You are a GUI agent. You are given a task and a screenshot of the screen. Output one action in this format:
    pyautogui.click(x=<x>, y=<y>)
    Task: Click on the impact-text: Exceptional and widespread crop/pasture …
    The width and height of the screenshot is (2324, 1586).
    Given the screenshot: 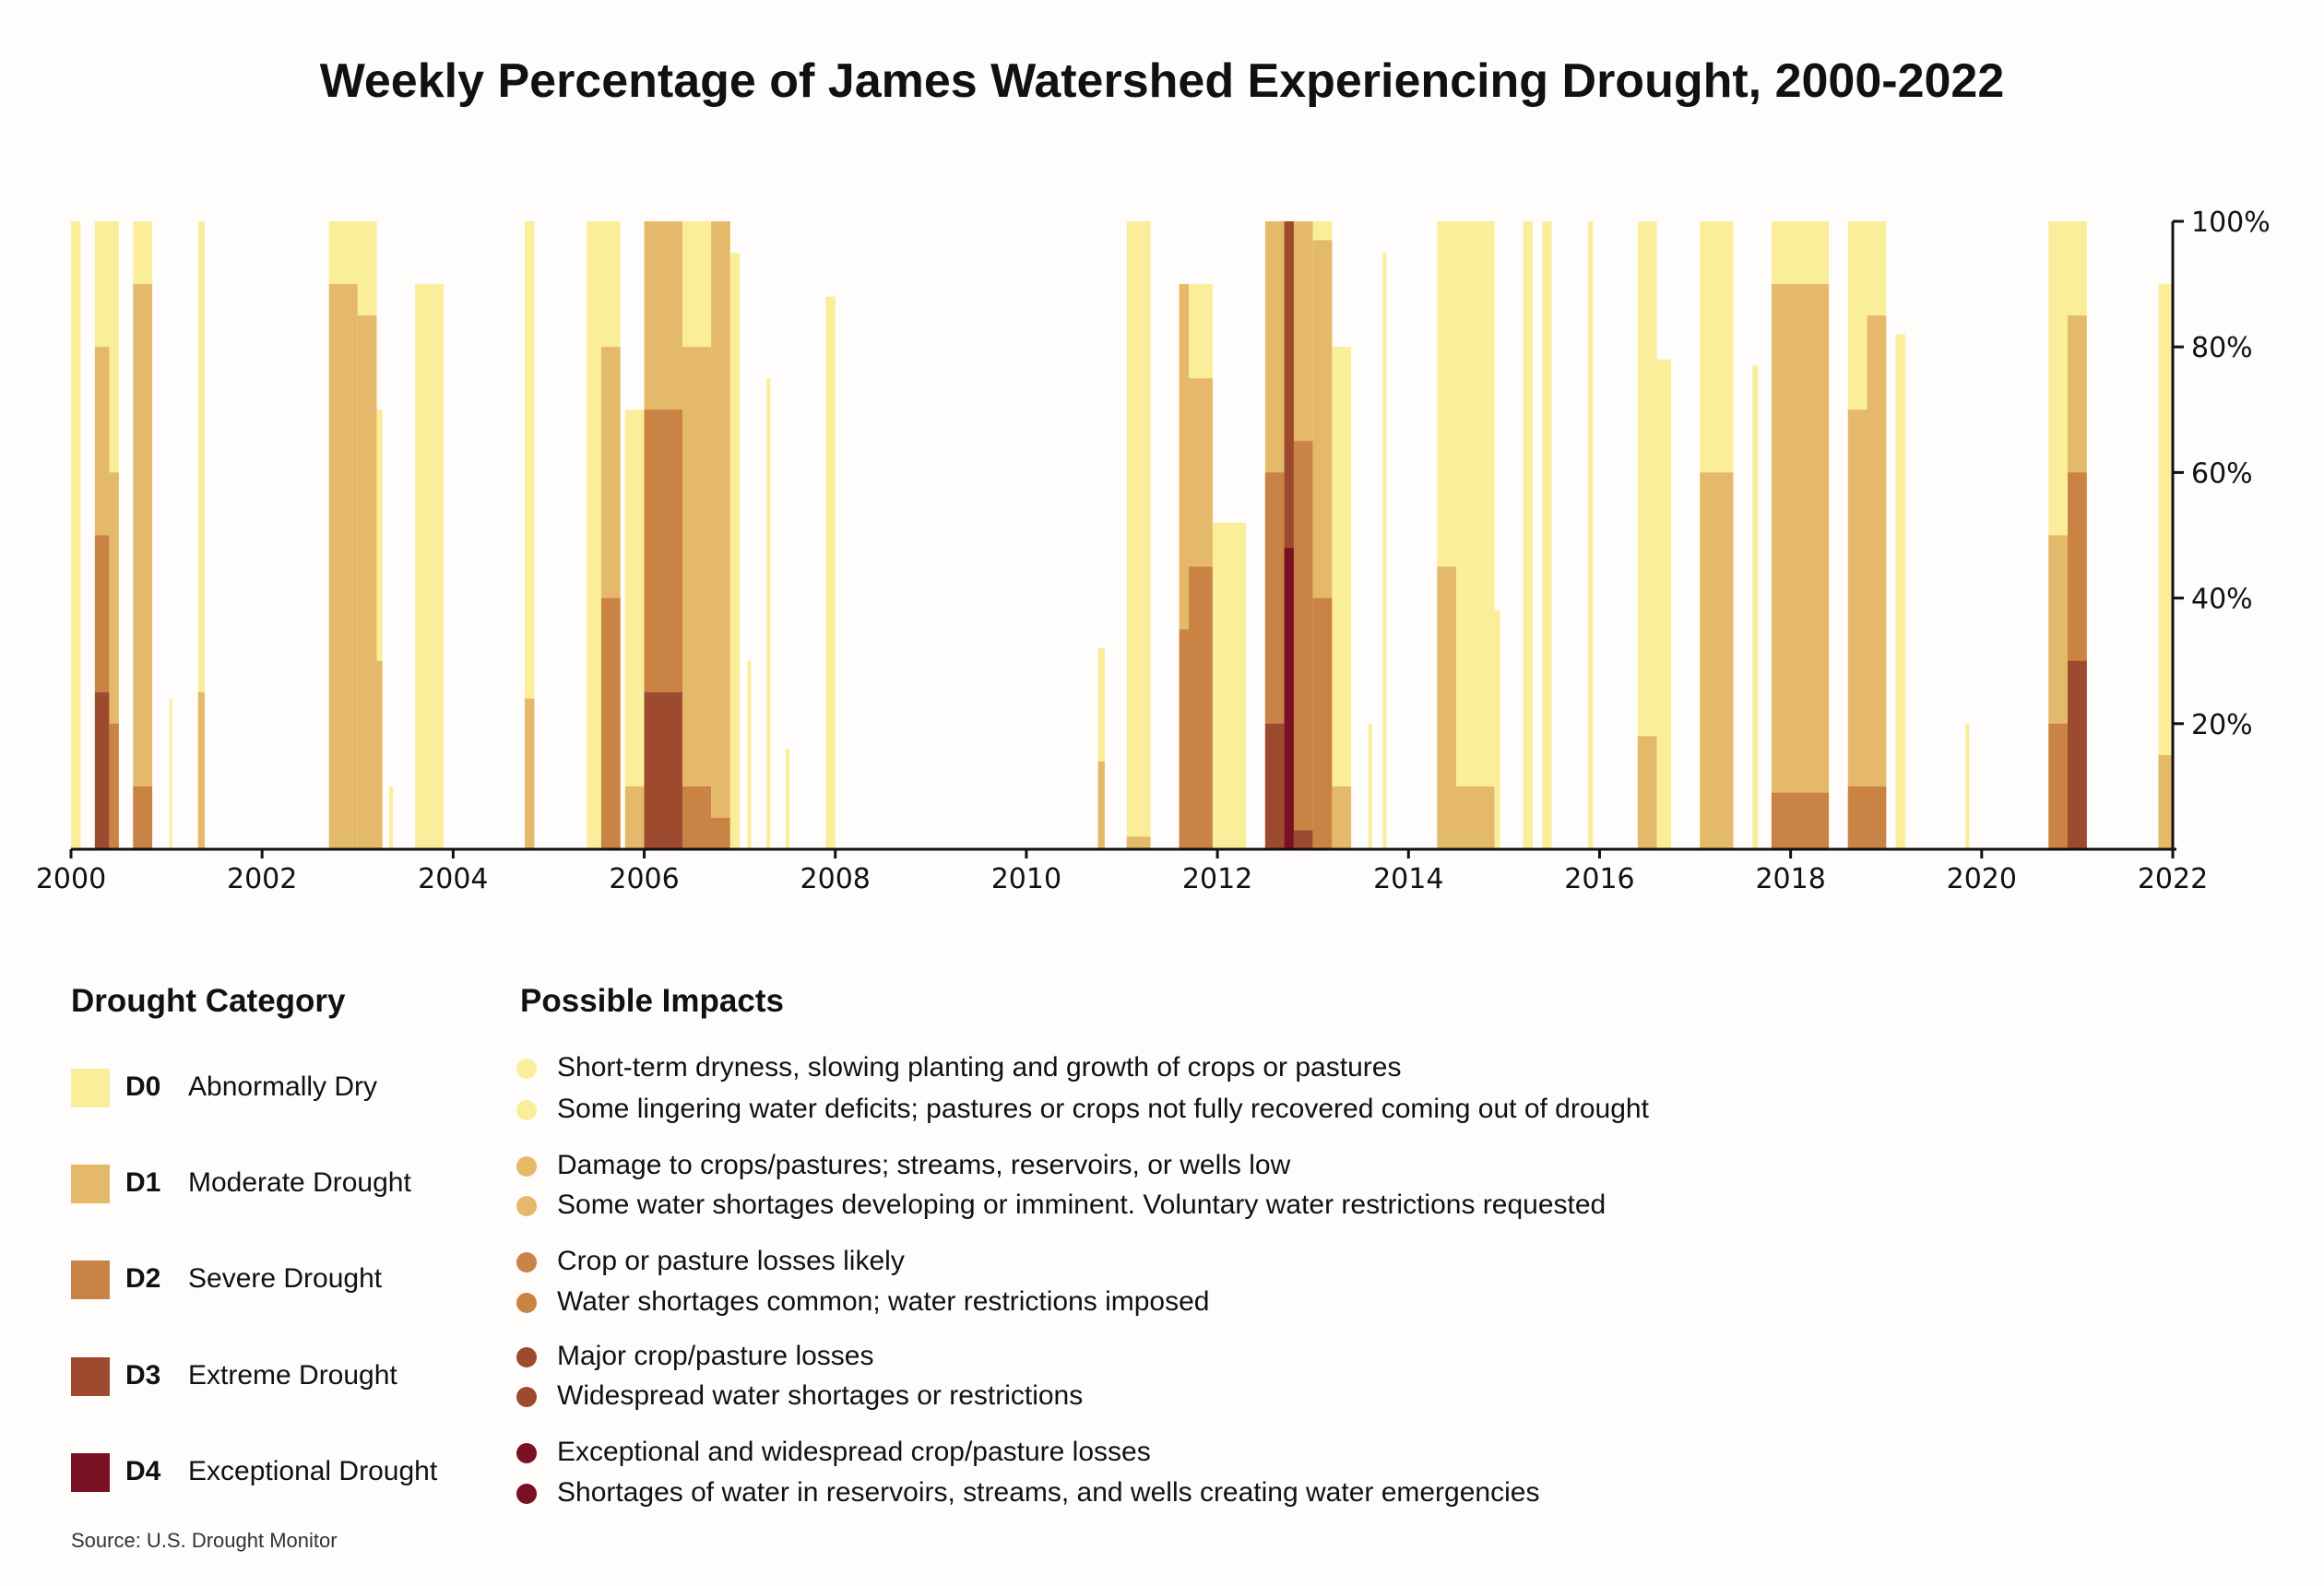 What is the action you would take?
    pyautogui.click(x=854, y=1452)
    